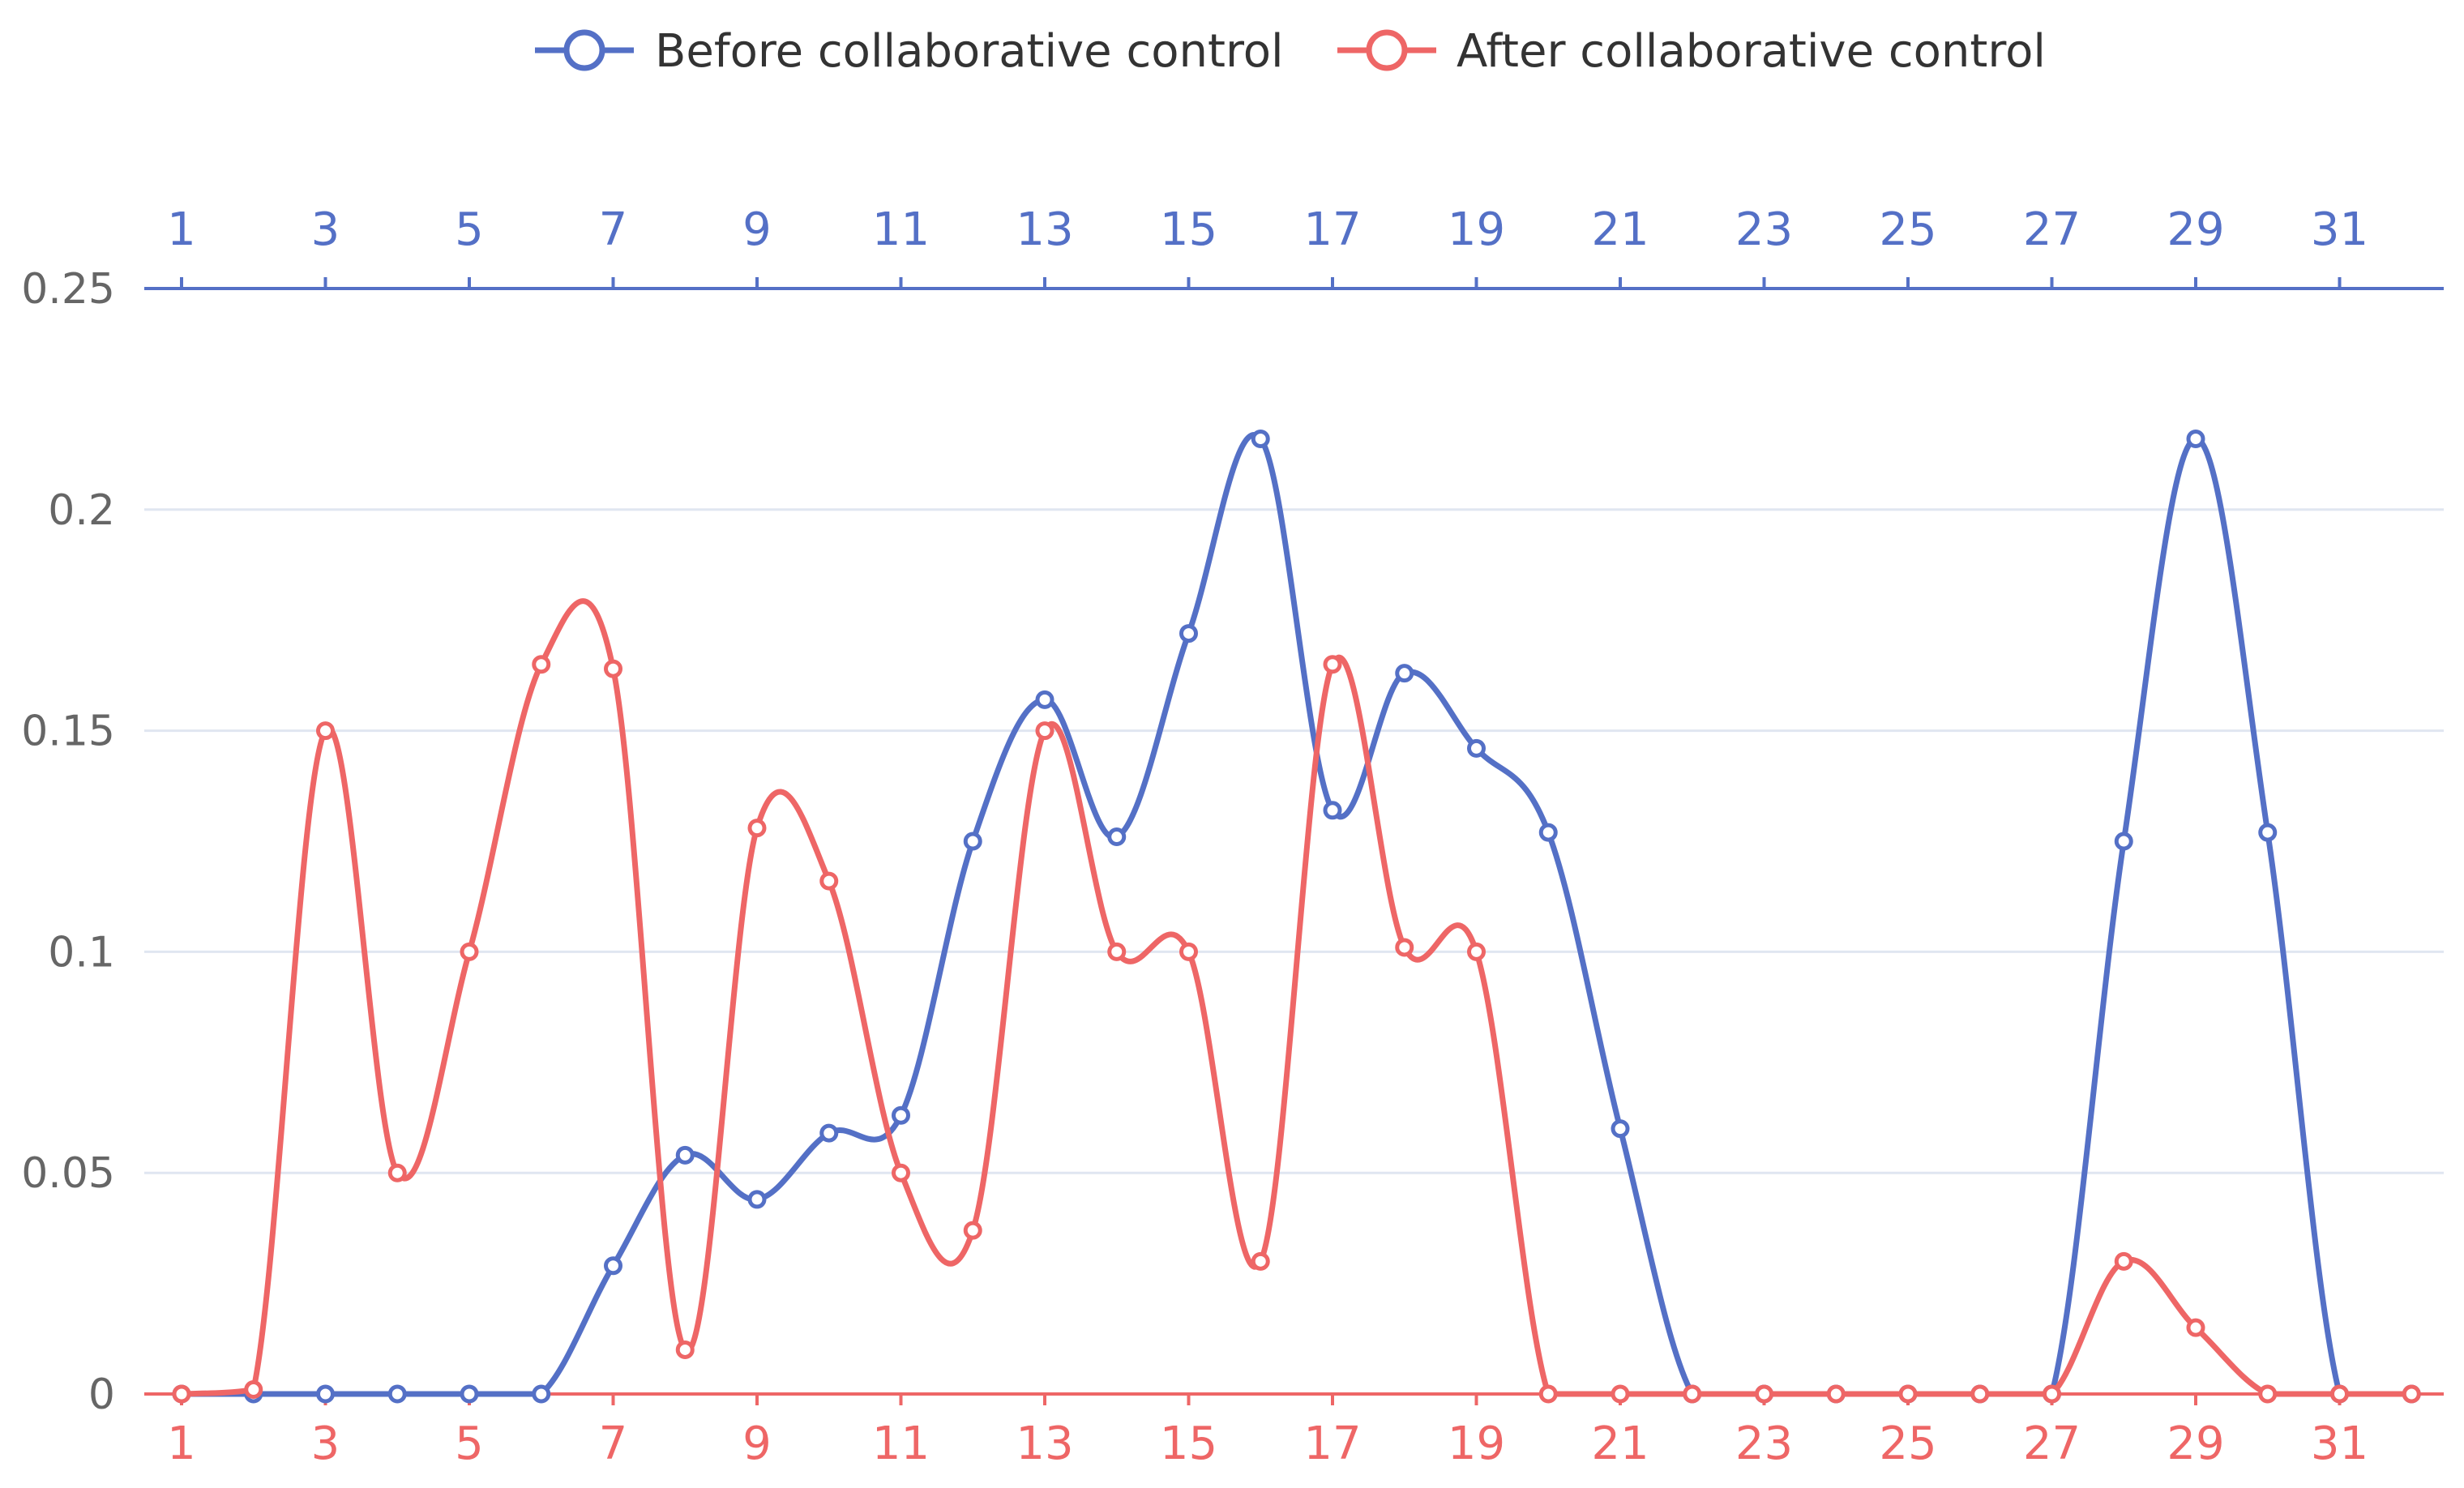  Describe the element at coordinates (2052, 229) in the screenshot. I see `x-top-tick-label: 27` at that location.